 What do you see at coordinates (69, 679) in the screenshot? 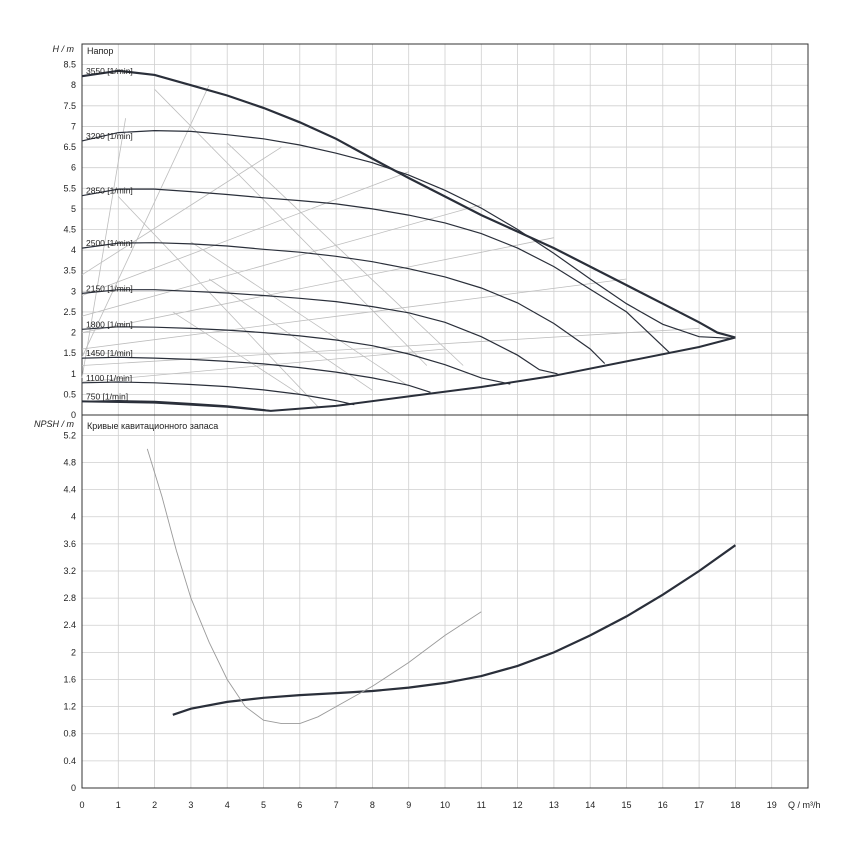
I see `npsh-tick-label: 1.6` at bounding box center [69, 679].